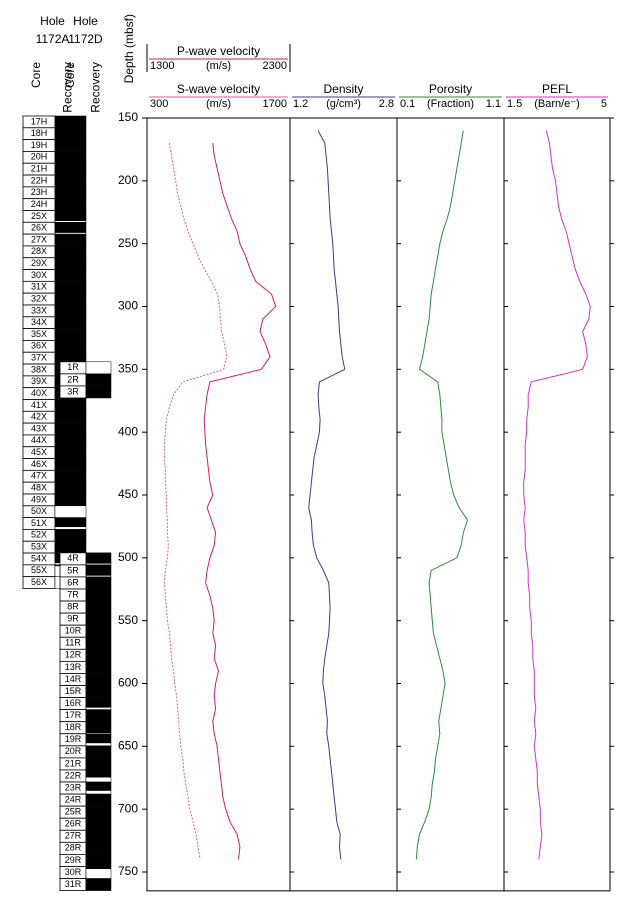  I want to click on y-tick-label: 150, so click(128, 117).